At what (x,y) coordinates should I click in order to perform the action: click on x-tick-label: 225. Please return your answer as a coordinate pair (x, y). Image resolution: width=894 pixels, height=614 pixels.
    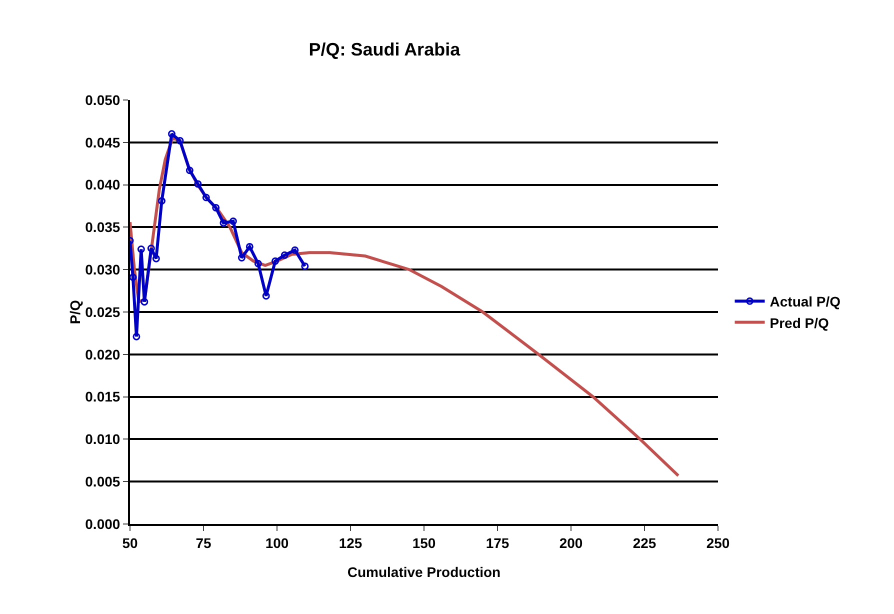
    Looking at the image, I should click on (644, 542).